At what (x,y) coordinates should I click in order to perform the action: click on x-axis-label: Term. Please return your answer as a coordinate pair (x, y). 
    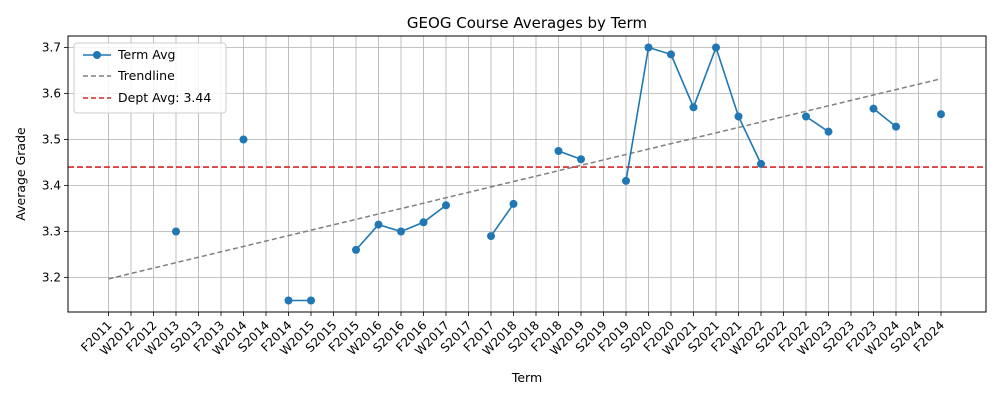
    Looking at the image, I should click on (526, 377).